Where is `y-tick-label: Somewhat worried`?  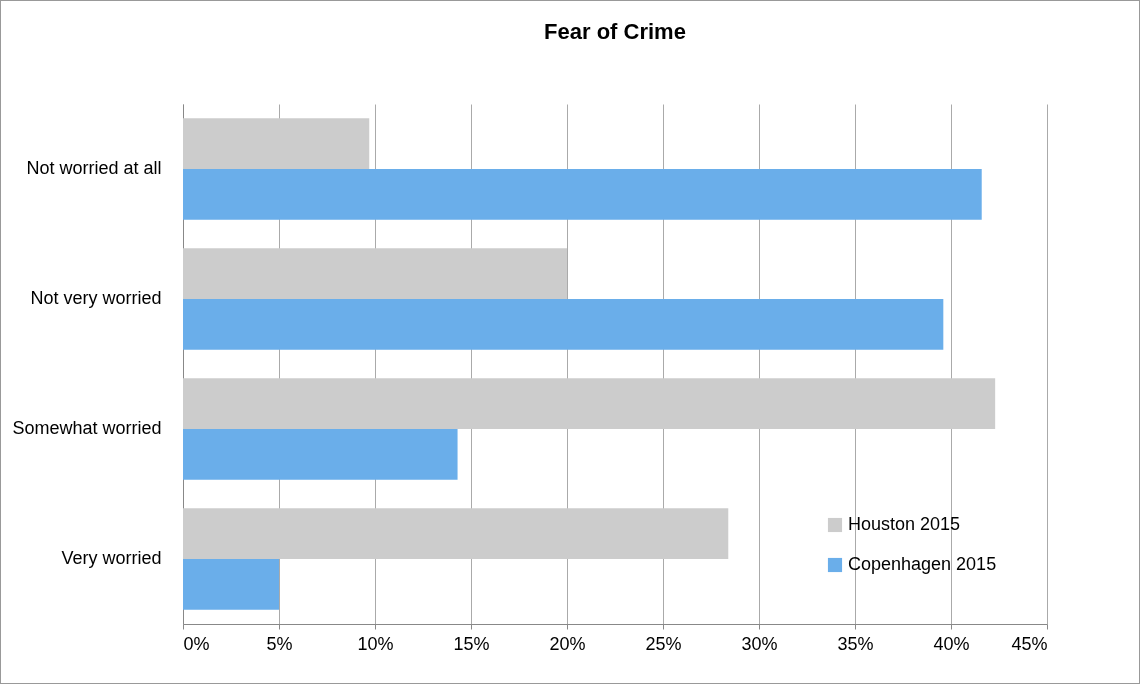 y-tick-label: Somewhat worried is located at coordinates (87, 428).